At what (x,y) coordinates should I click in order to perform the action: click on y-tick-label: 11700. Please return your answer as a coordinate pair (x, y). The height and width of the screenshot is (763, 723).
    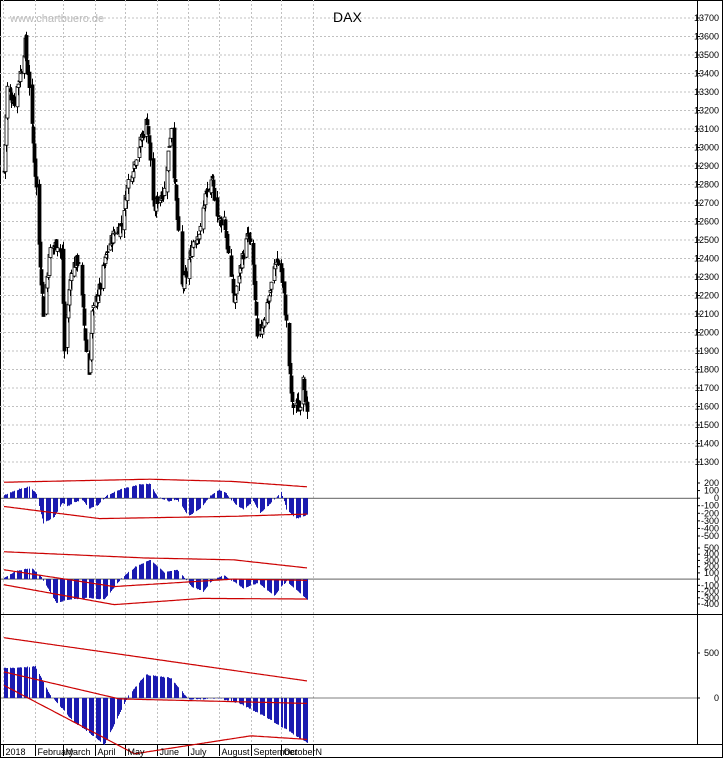
    Looking at the image, I should click on (707, 388).